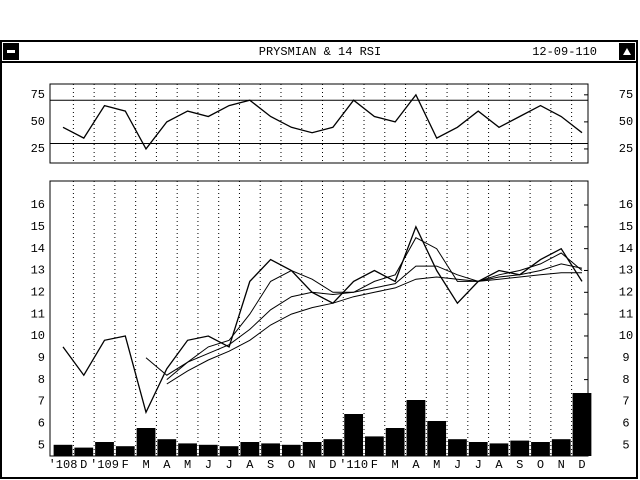 This screenshot has height=480, width=640. Describe the element at coordinates (625, 402) in the screenshot. I see `y-tick-label-right: 7` at that location.